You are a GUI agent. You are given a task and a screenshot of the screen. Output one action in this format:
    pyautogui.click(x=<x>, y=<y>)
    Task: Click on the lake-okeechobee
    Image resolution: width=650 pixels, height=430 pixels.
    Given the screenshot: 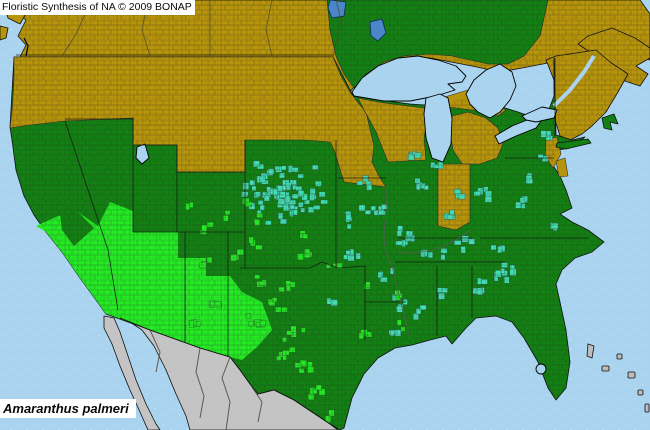 What is the action you would take?
    pyautogui.click(x=541, y=369)
    